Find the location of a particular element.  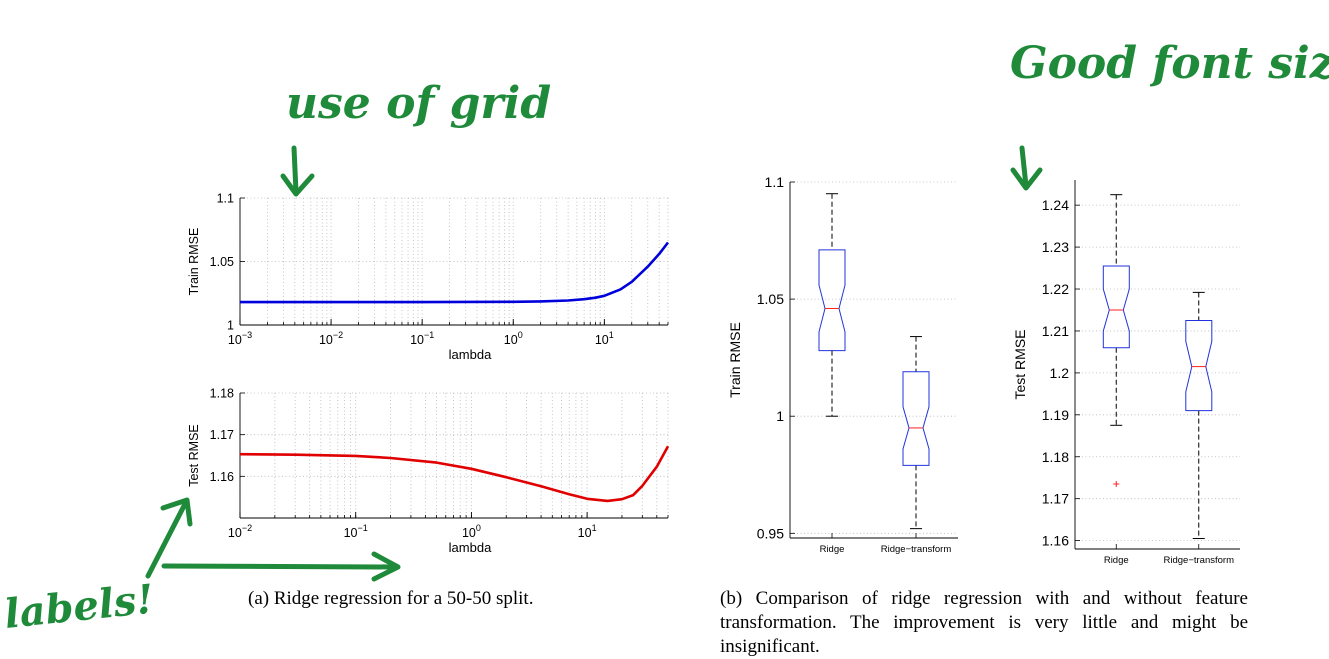

y-tick-label: 1.19 is located at coordinates (1055, 415).